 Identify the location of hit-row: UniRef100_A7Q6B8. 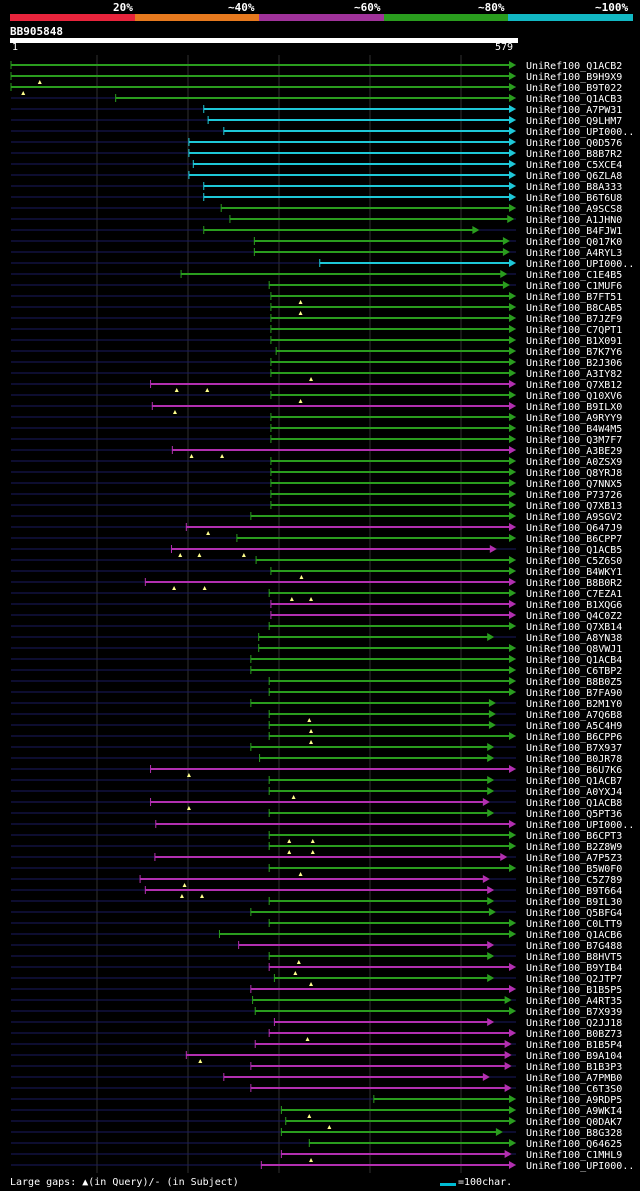
(316, 716).